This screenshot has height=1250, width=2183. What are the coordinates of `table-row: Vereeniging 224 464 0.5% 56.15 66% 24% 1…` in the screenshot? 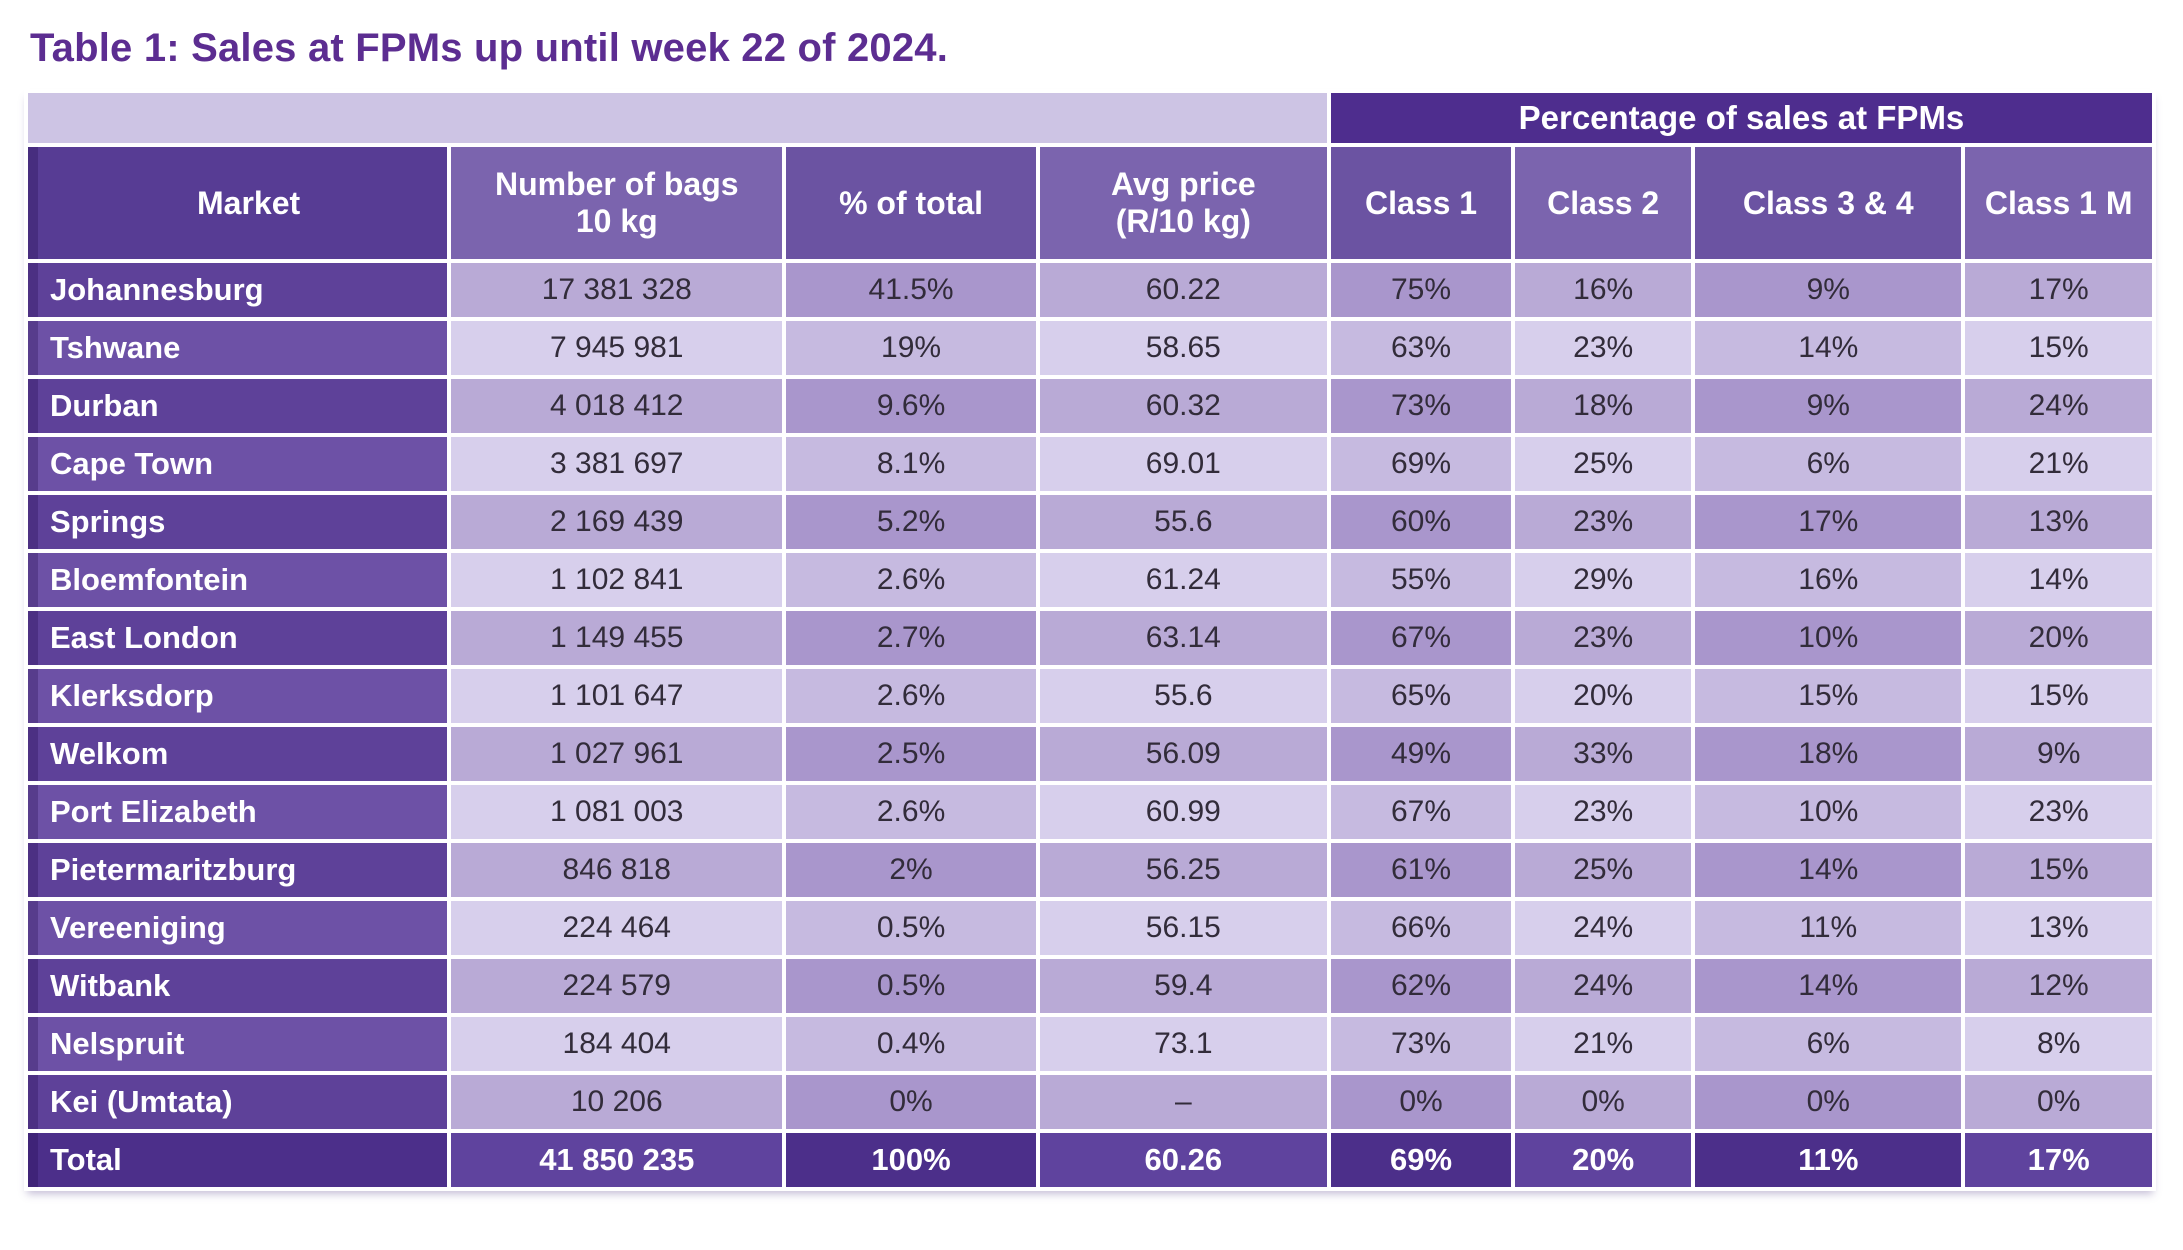 It's located at (1090, 928).